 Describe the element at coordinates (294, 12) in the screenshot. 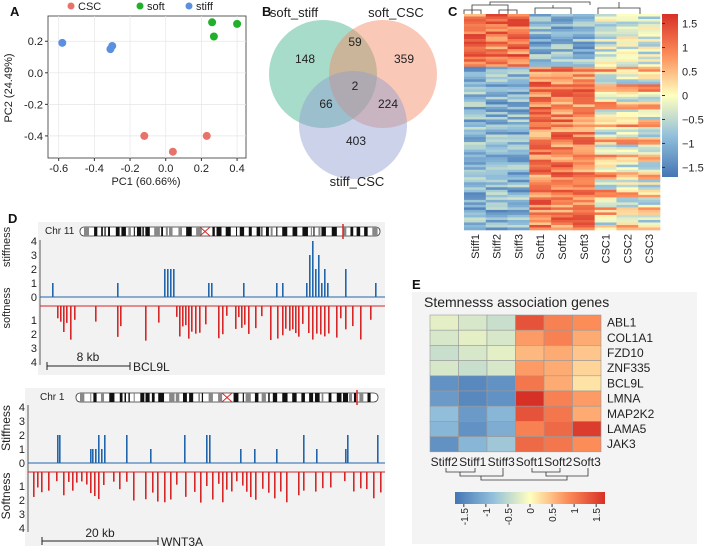

I see `venn-label-soft-stiff: soft_stiff` at that location.